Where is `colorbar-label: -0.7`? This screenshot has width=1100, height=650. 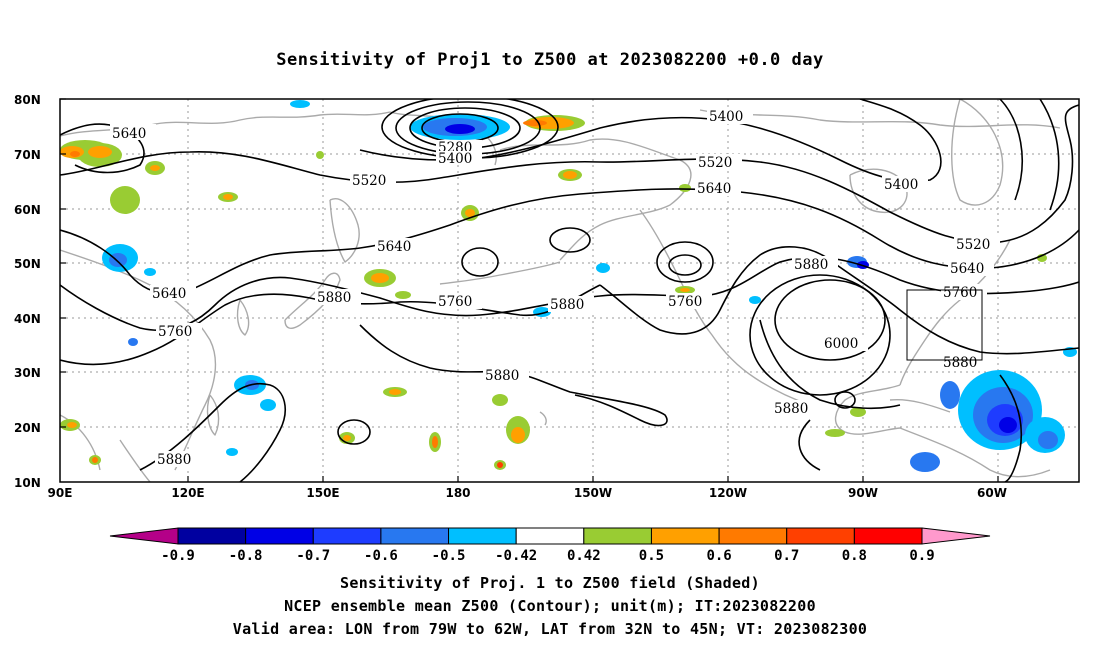
colorbar-label: -0.7 is located at coordinates (313, 556).